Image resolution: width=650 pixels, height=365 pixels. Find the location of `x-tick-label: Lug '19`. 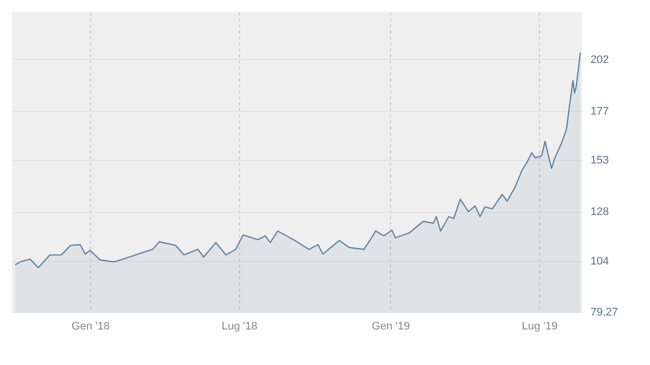

x-tick-label: Lug '19 is located at coordinates (540, 326).